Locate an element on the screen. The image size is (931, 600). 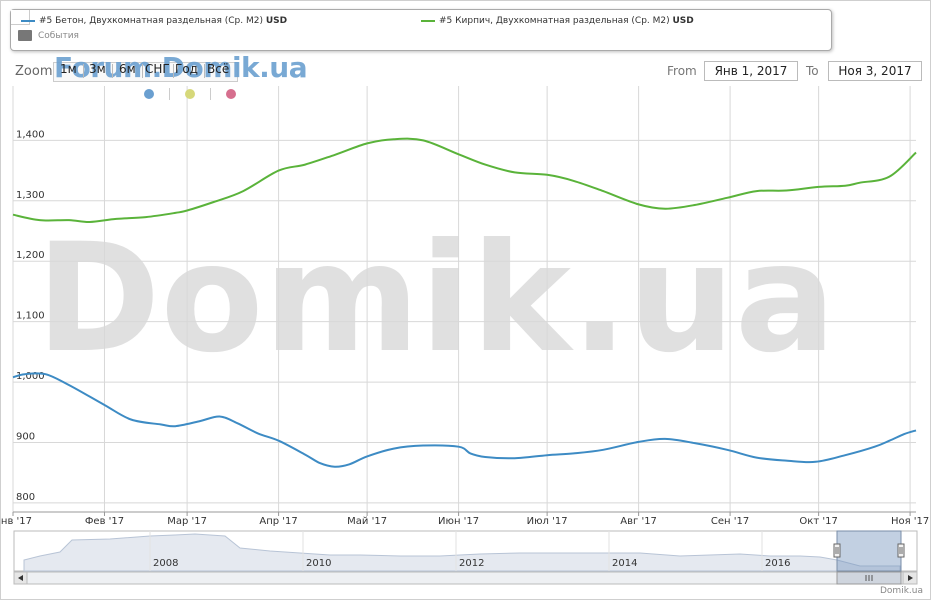
events-swatch-icon is located at coordinates (25, 35).